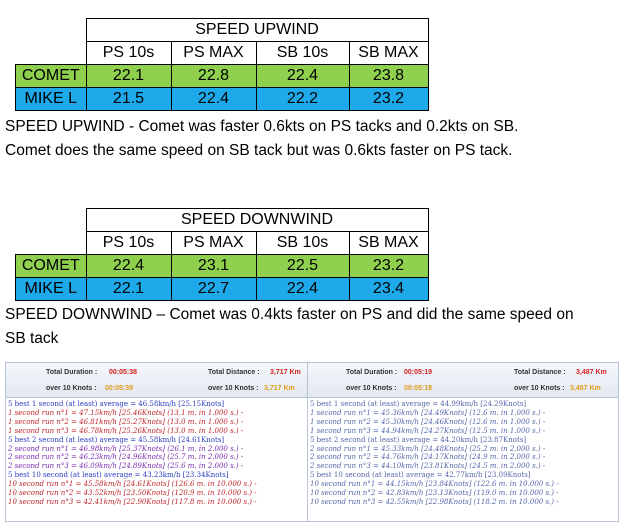 Image resolution: width=621 pixels, height=522 pixels. Describe the element at coordinates (213, 76) in the screenshot. I see `table-cell: 22.8` at that location.